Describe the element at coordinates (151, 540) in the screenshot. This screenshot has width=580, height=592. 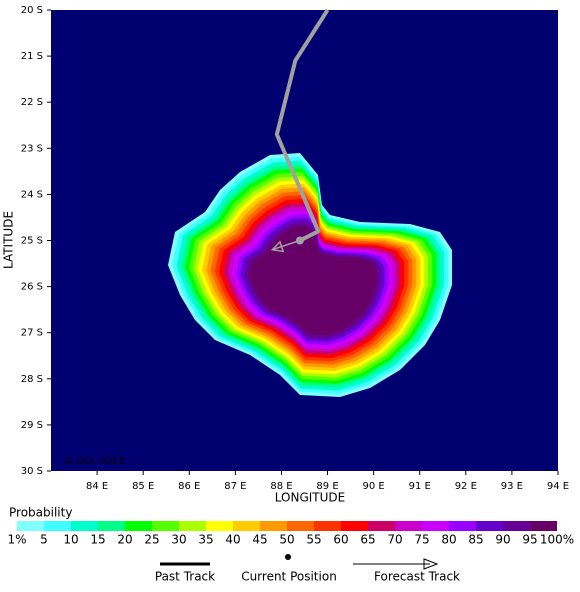
I see `colorbar-label: 25` at that location.